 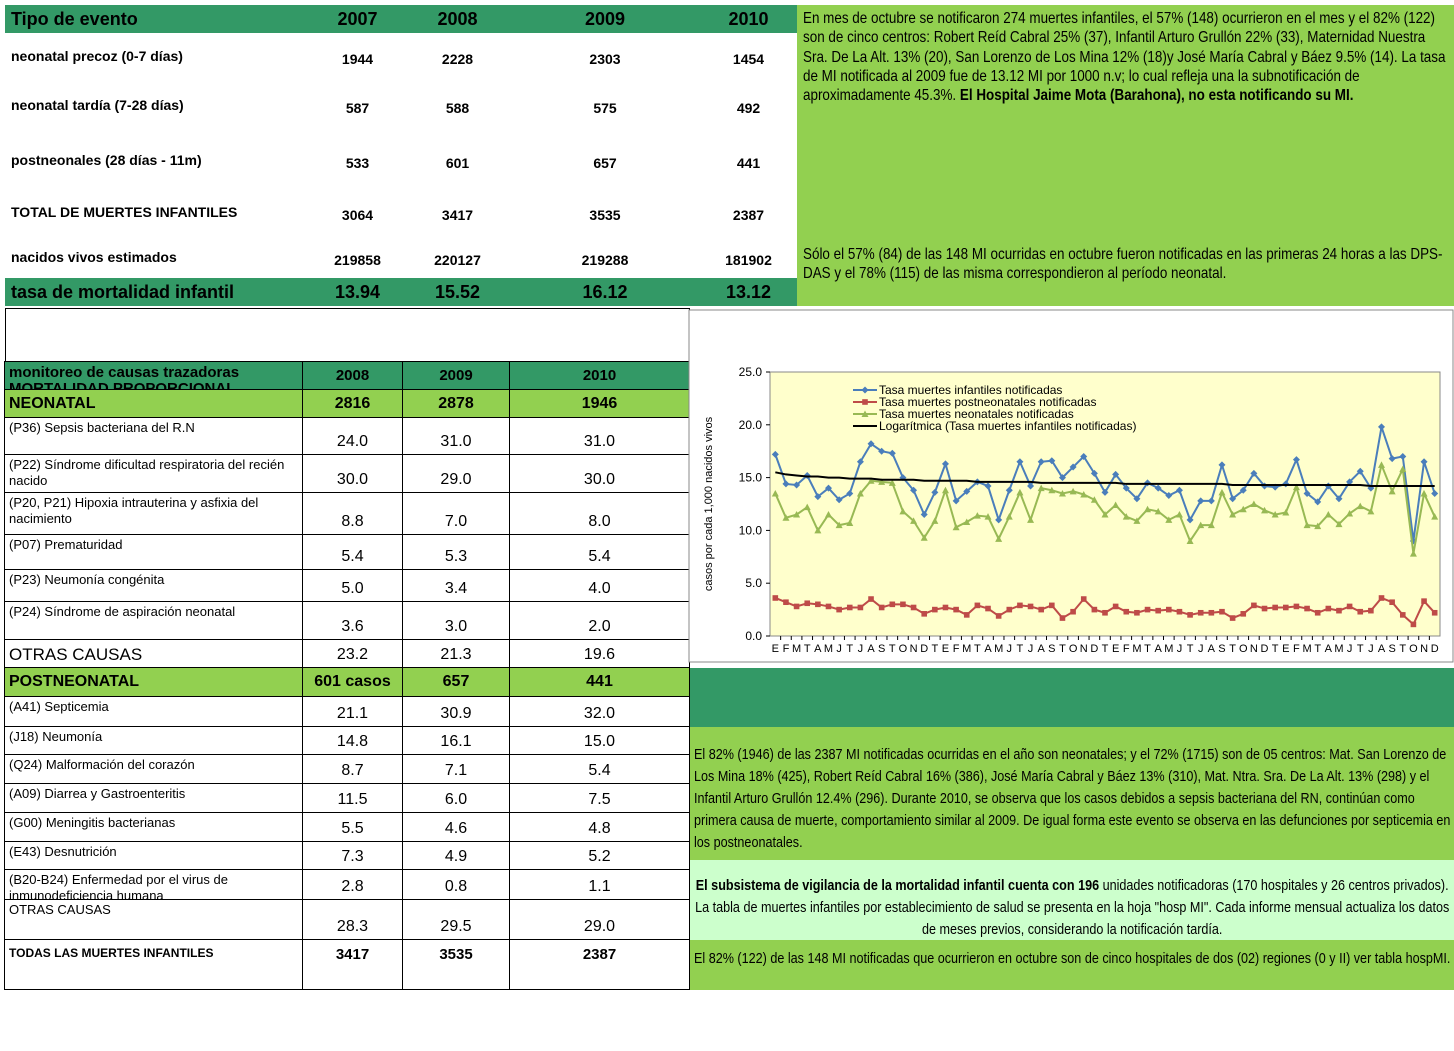 What do you see at coordinates (456, 403) in the screenshot?
I see `cell-value: 2878` at bounding box center [456, 403].